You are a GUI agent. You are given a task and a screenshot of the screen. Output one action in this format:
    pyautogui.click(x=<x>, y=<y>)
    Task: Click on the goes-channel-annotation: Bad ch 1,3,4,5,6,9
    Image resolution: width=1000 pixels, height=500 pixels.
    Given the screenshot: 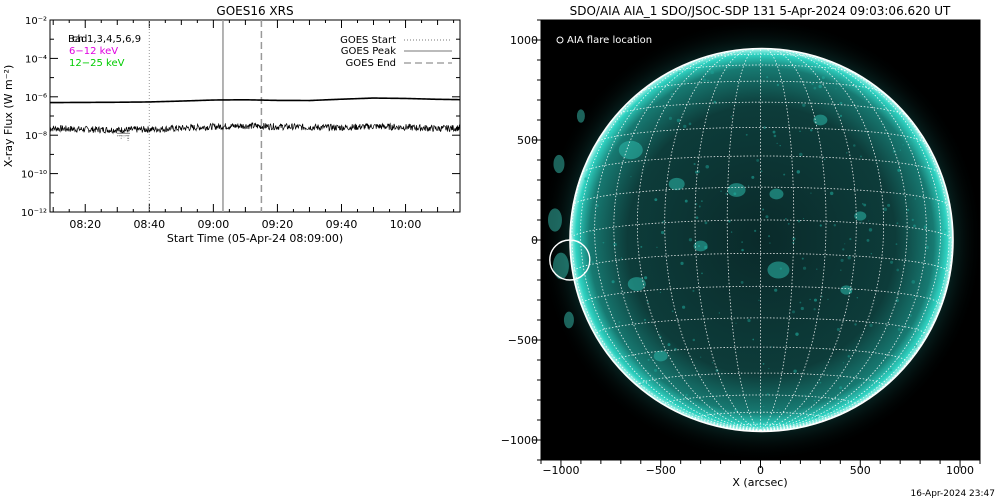 What is the action you would take?
    pyautogui.click(x=104, y=39)
    